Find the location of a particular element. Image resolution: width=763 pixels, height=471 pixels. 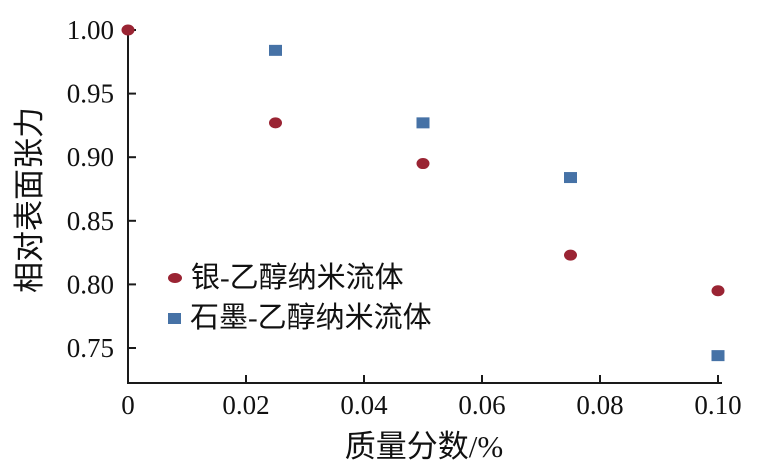

x-tick-label: 0.10 is located at coordinates (717, 405).